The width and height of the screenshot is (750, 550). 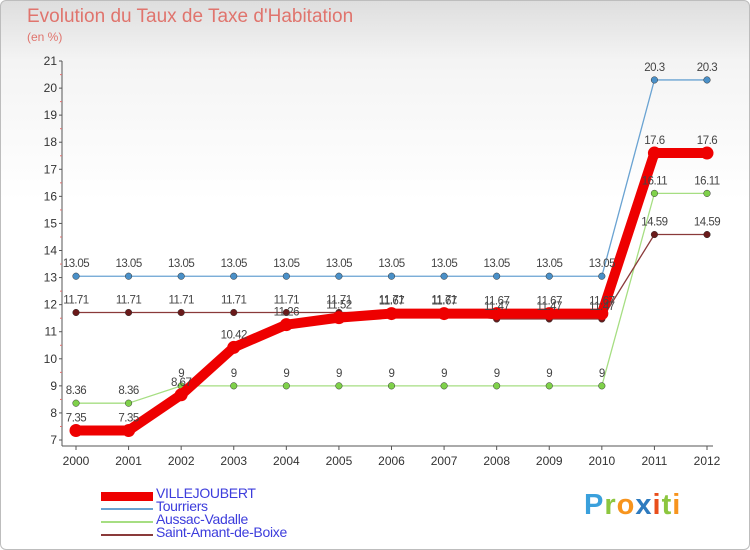 I want to click on x-tick-label: 2011, so click(x=655, y=461).